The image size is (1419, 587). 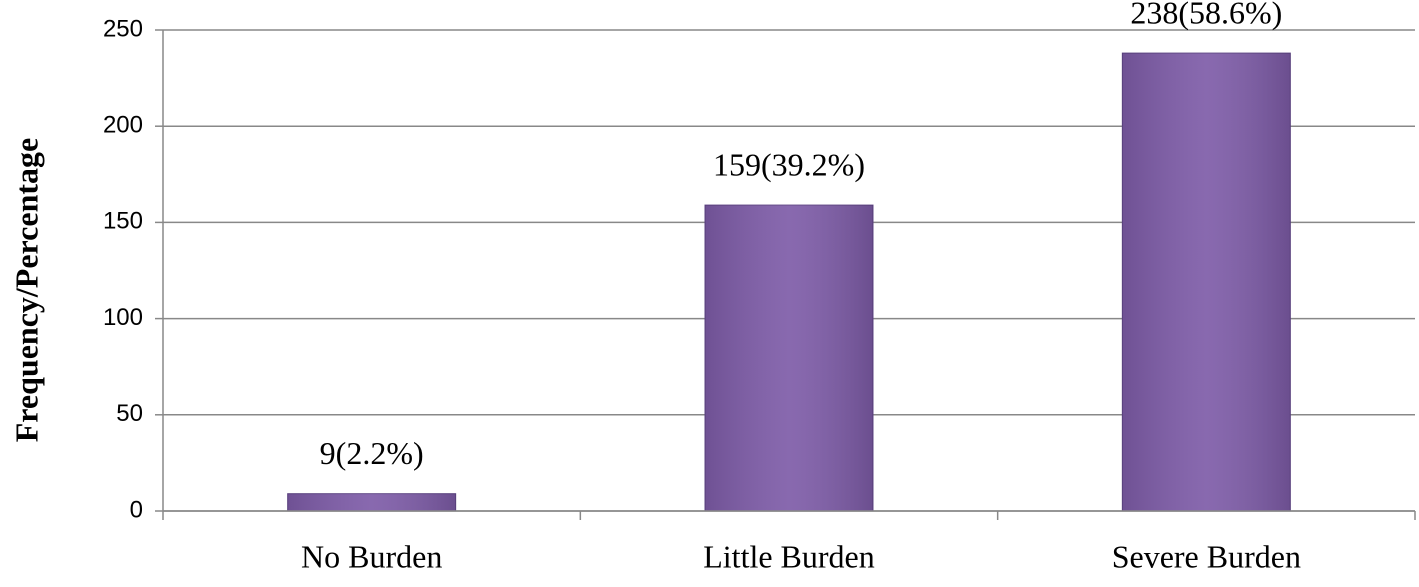 I want to click on x-tick-label: Little Burden, so click(x=789, y=556).